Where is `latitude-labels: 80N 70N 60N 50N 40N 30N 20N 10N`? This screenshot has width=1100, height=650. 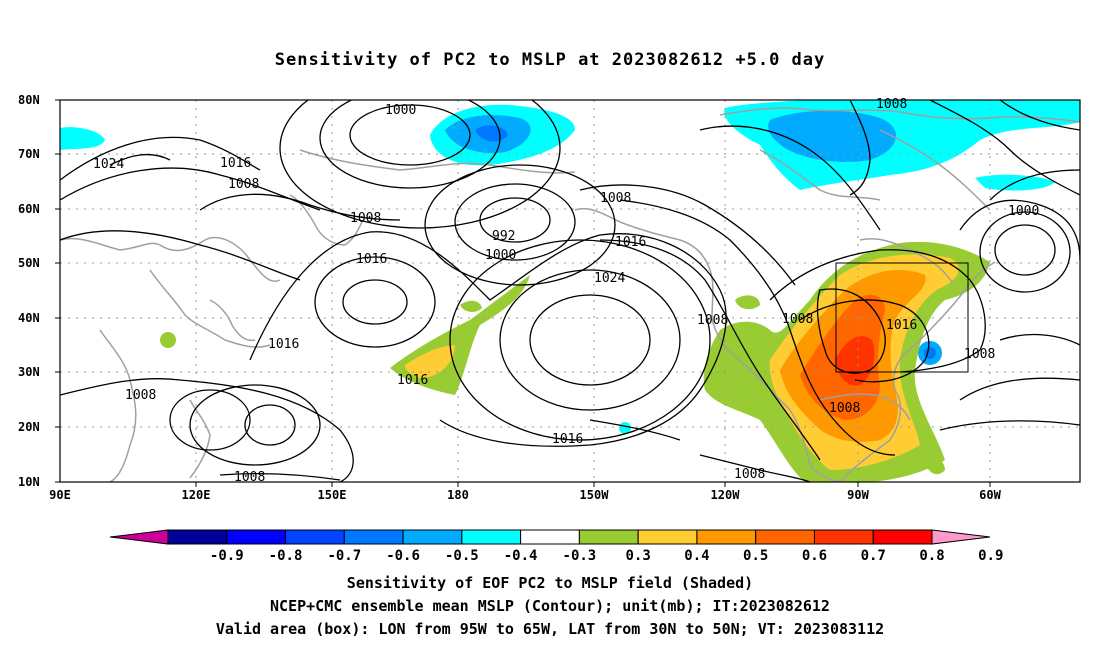
latitude-labels: 80N 70N 60N 50N 40N 30N 20N 10N is located at coordinates (29, 291).